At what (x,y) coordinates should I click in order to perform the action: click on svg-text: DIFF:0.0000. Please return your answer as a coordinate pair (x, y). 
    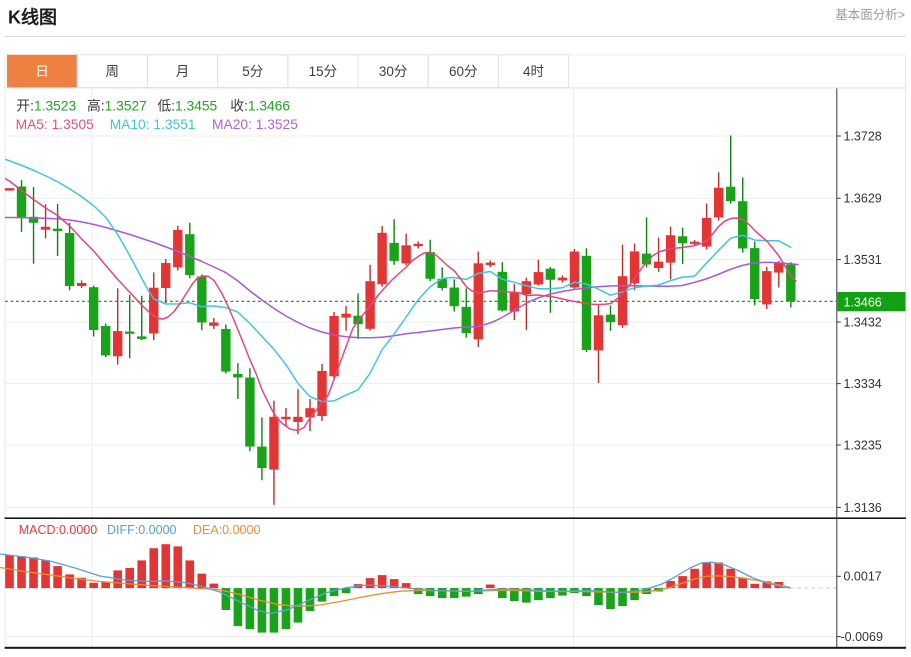
    Looking at the image, I should click on (142, 530).